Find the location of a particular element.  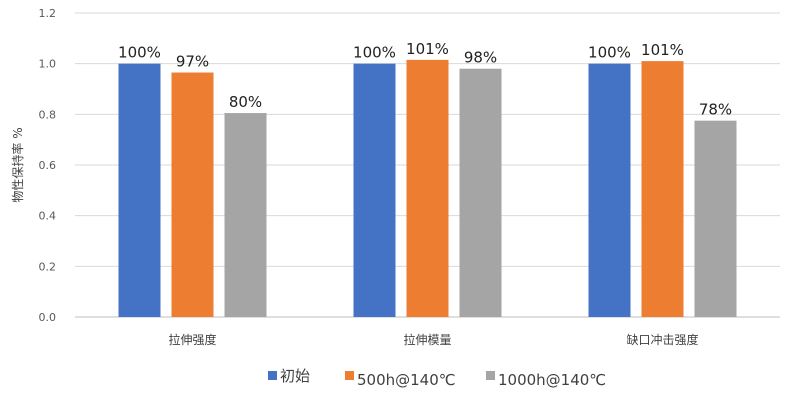

legend-label: 500h@140℃ is located at coordinates (406, 380).